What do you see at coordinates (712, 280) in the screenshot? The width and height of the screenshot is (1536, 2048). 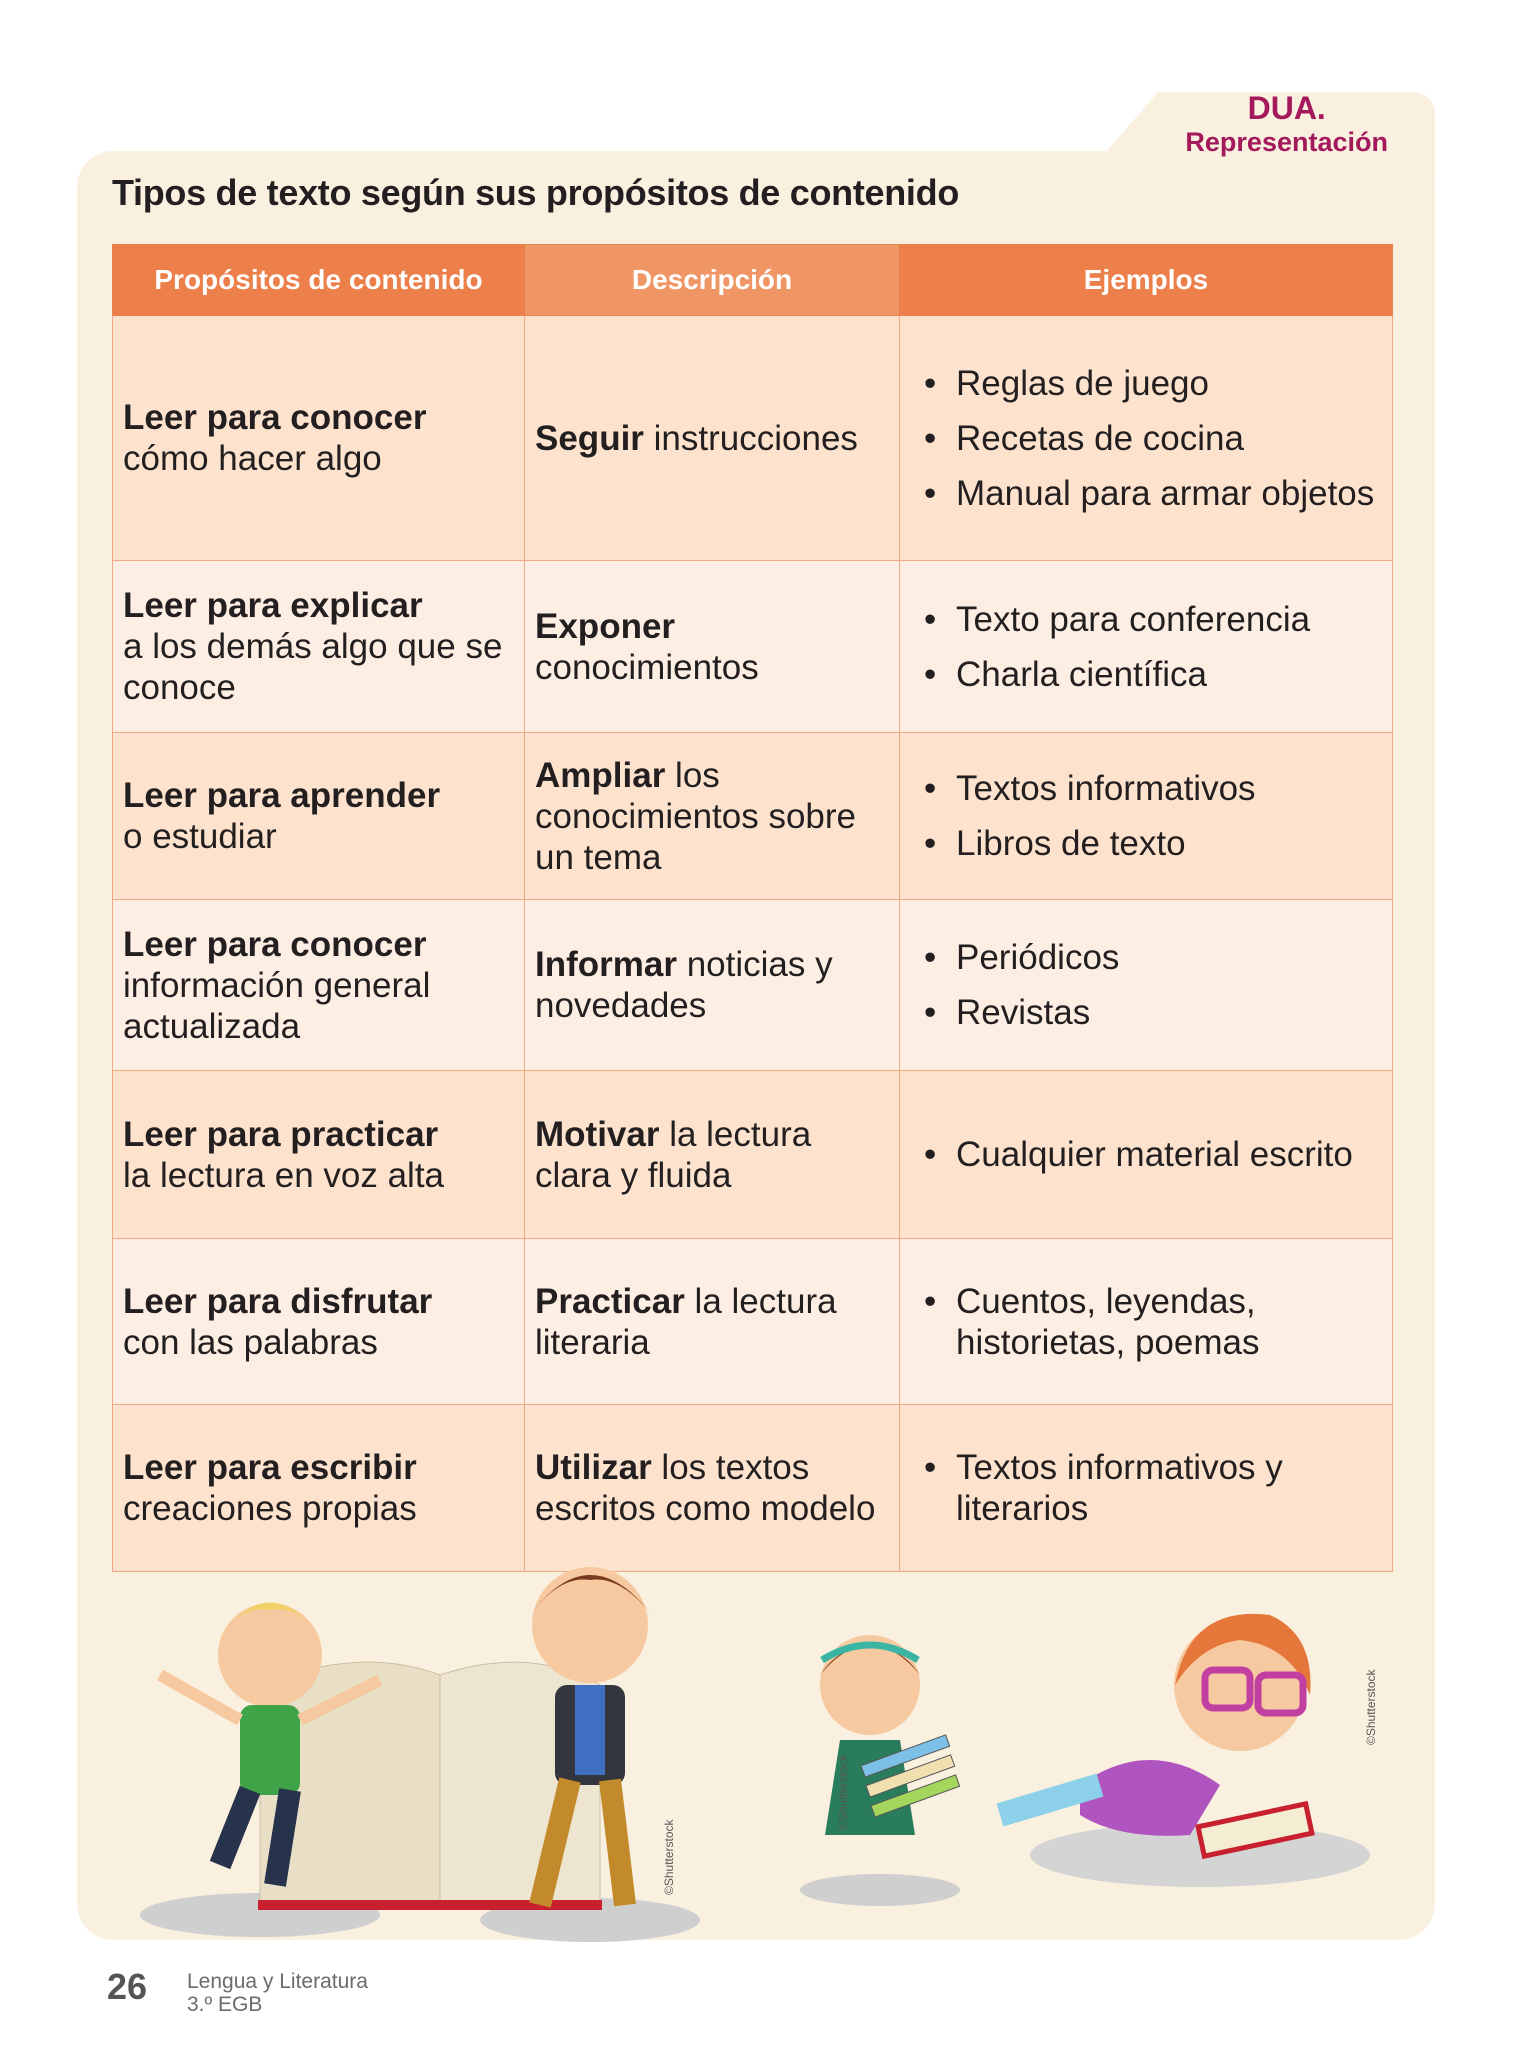 I see `header-description: Descripción` at bounding box center [712, 280].